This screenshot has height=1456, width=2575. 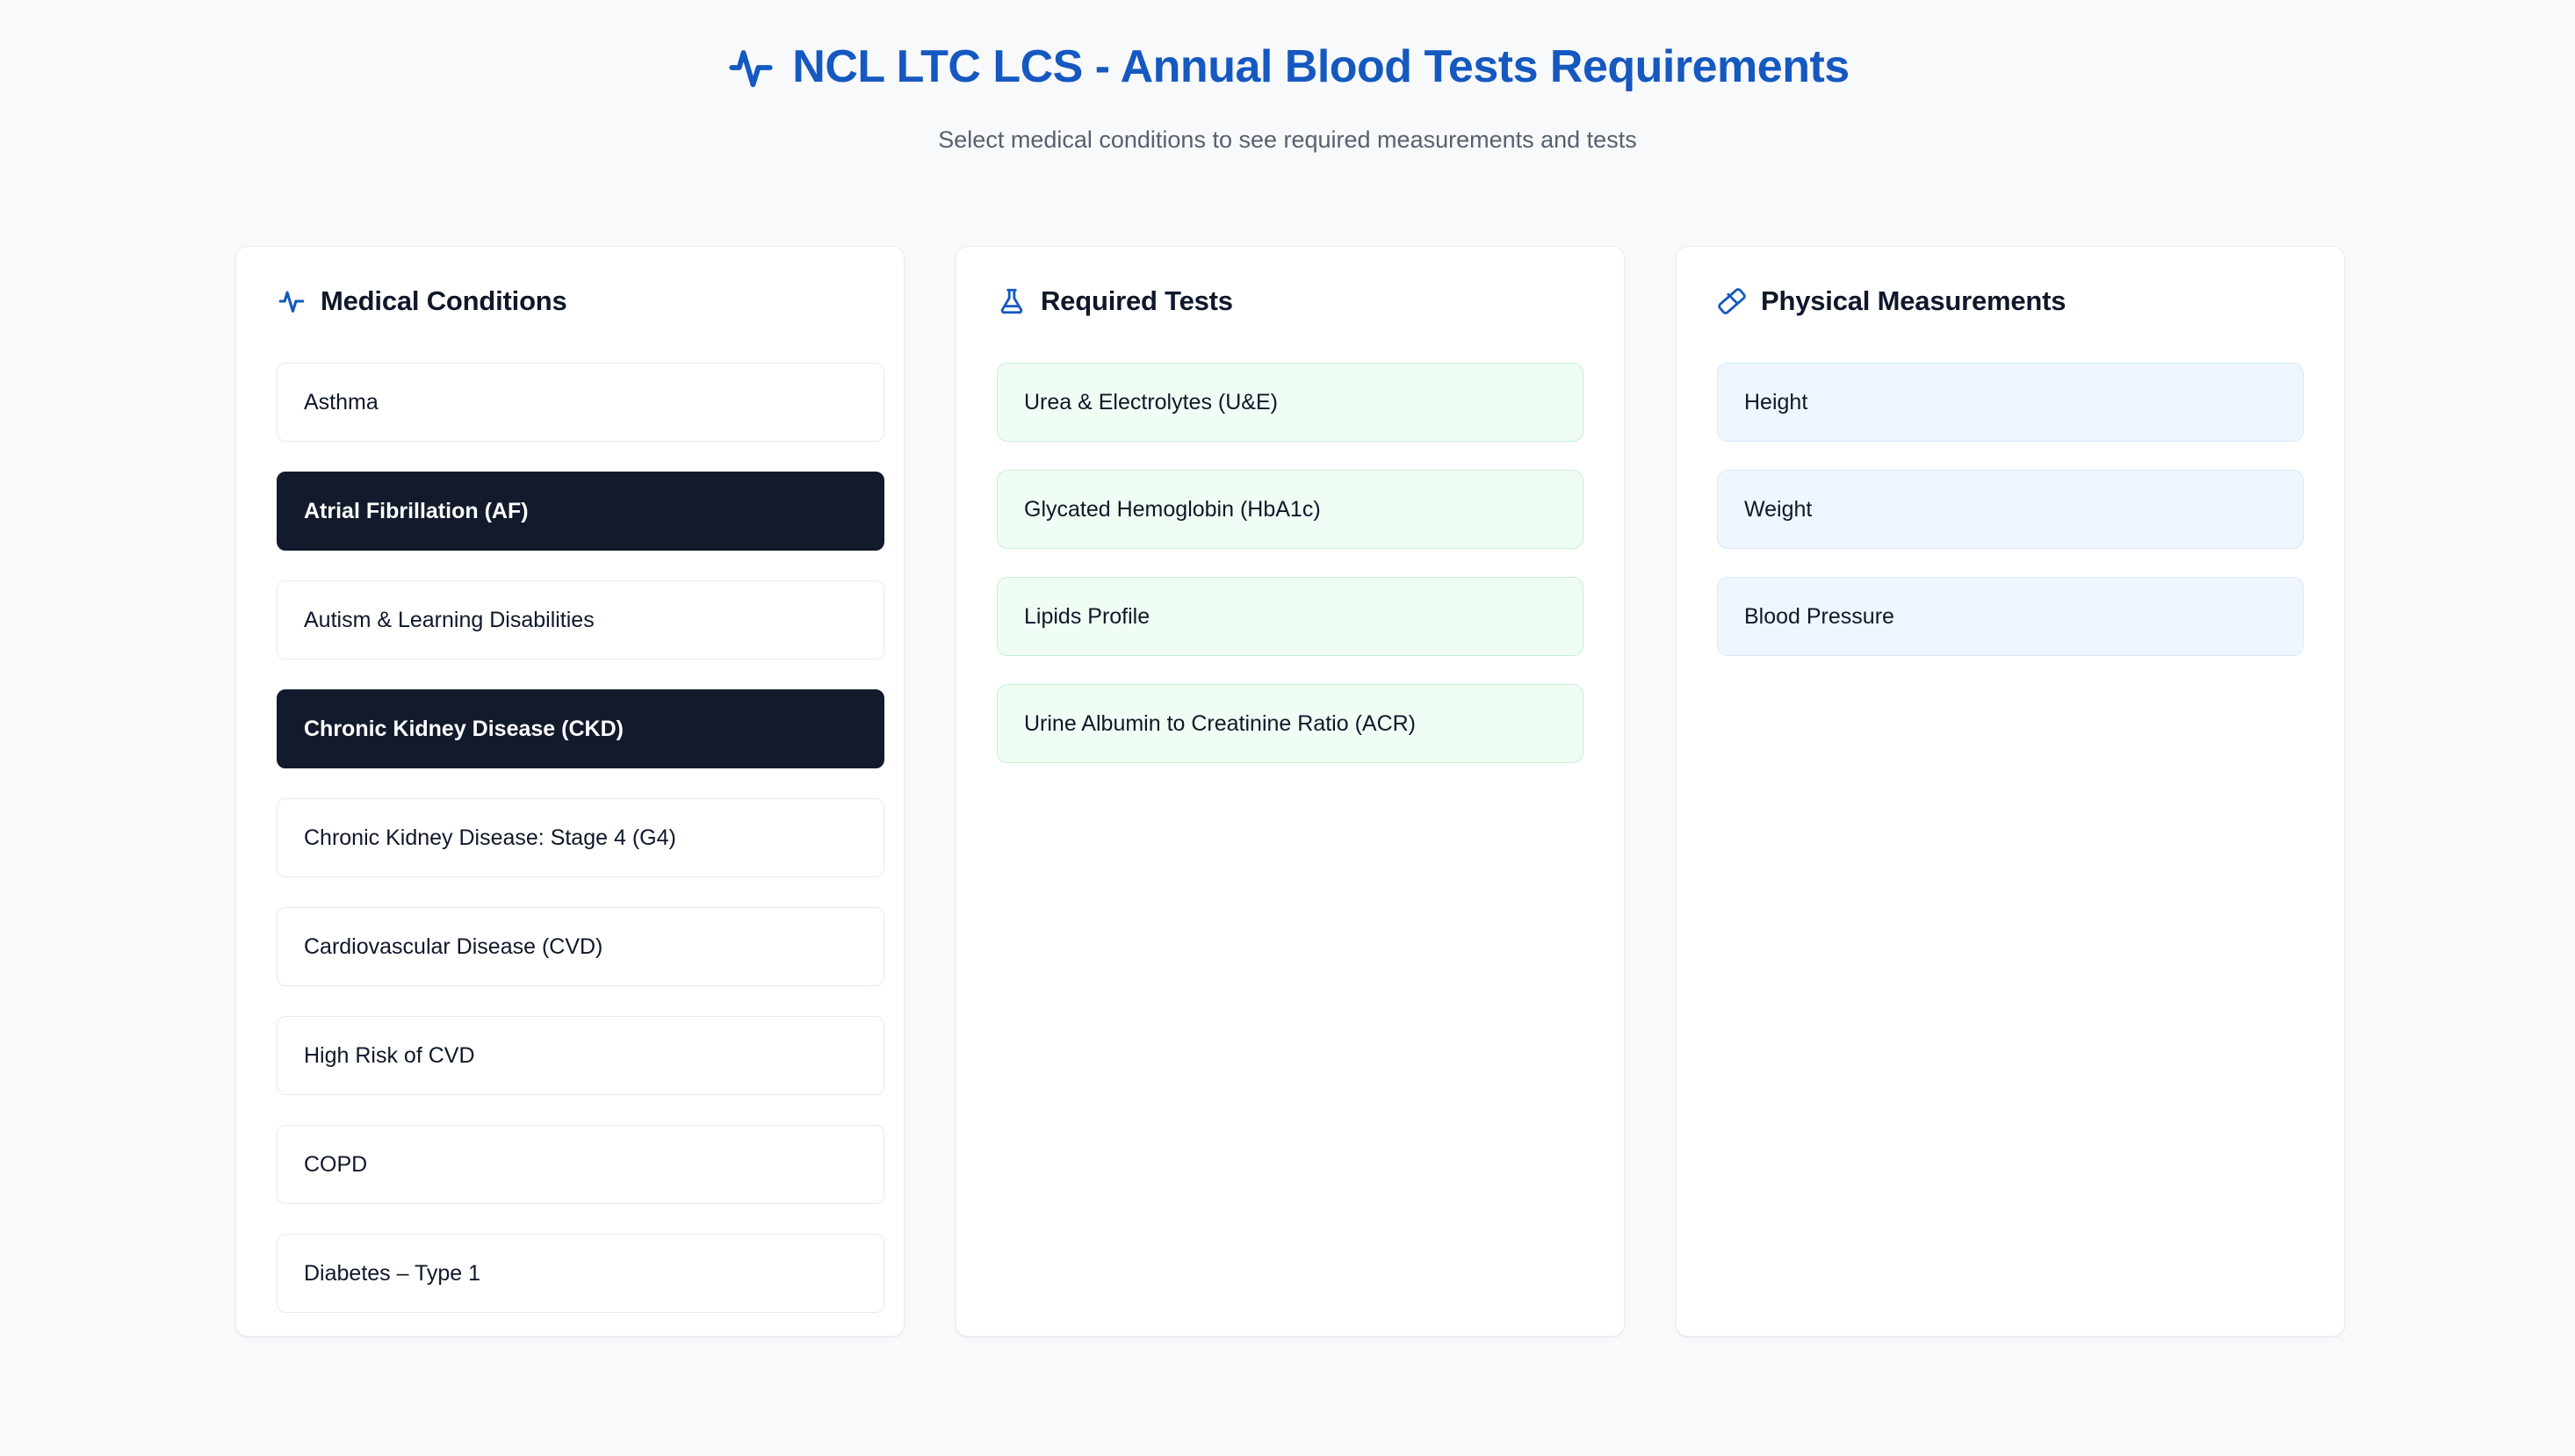 I want to click on measurement-item: Weight, so click(x=2010, y=509).